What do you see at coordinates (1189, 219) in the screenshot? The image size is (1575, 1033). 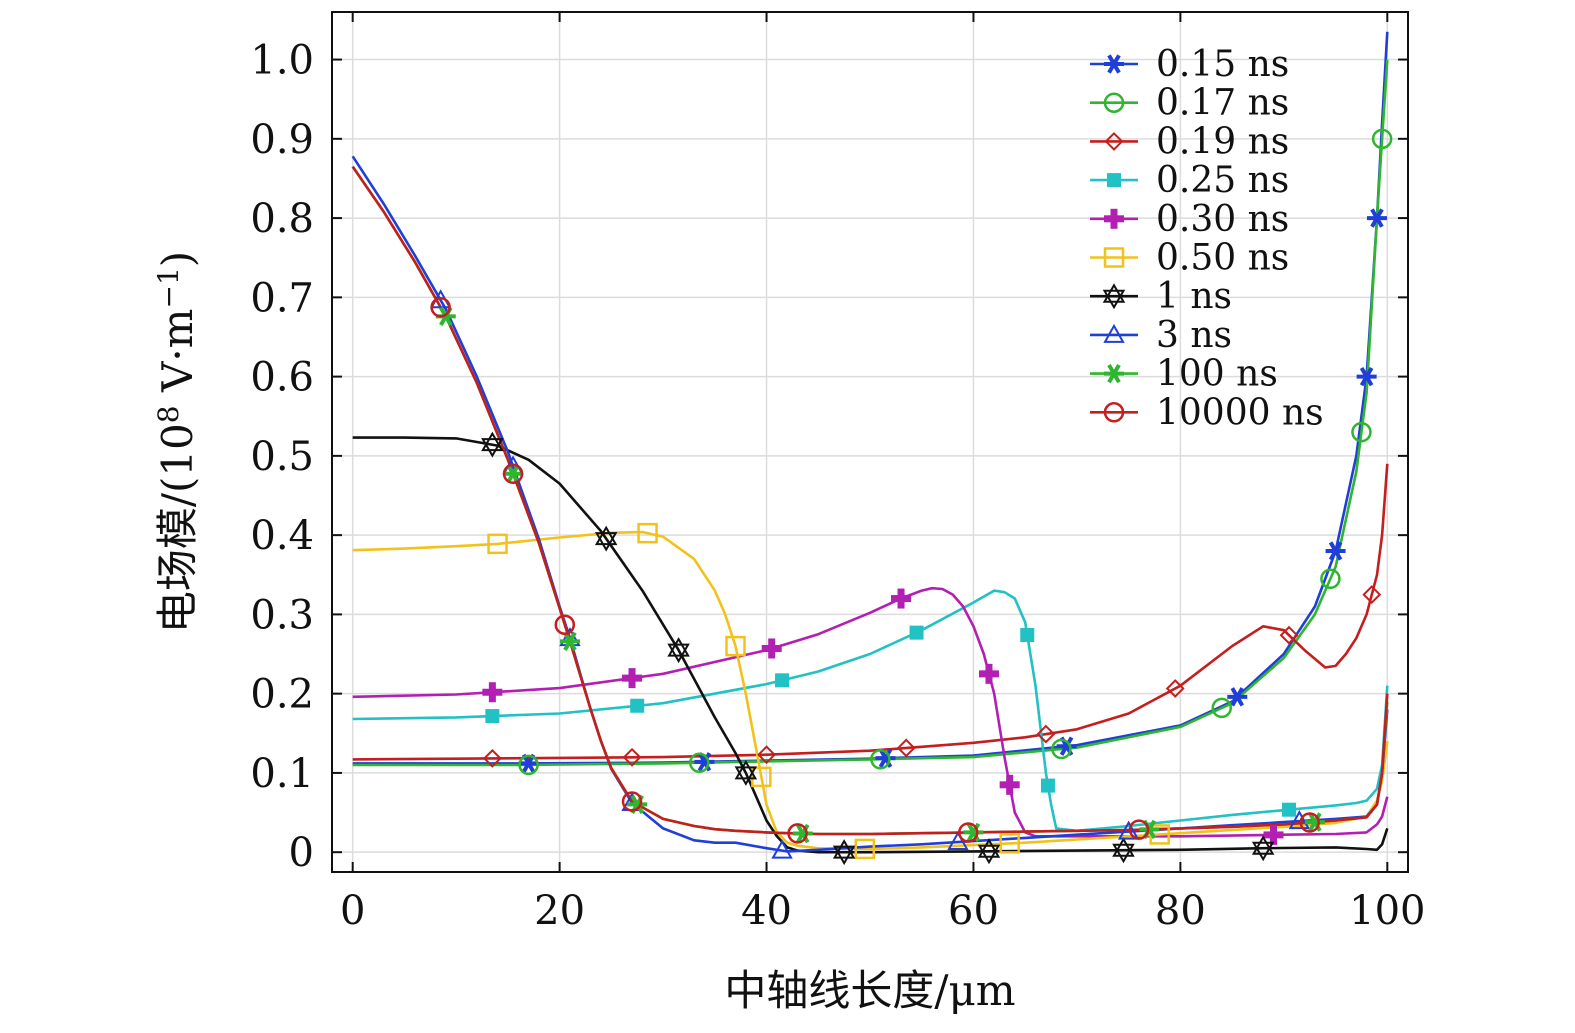 I see `legend-item-0-30-ns: 0.30 ns` at bounding box center [1189, 219].